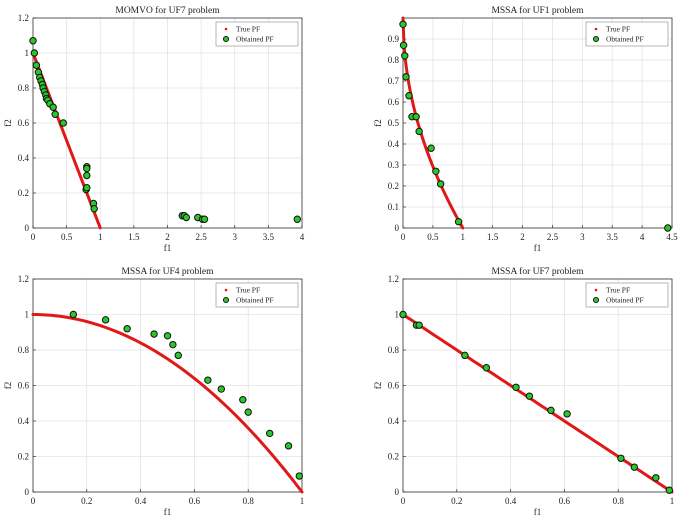 The image size is (685, 520). What do you see at coordinates (134, 237) in the screenshot?
I see `x-tick-label: 1.5` at bounding box center [134, 237].